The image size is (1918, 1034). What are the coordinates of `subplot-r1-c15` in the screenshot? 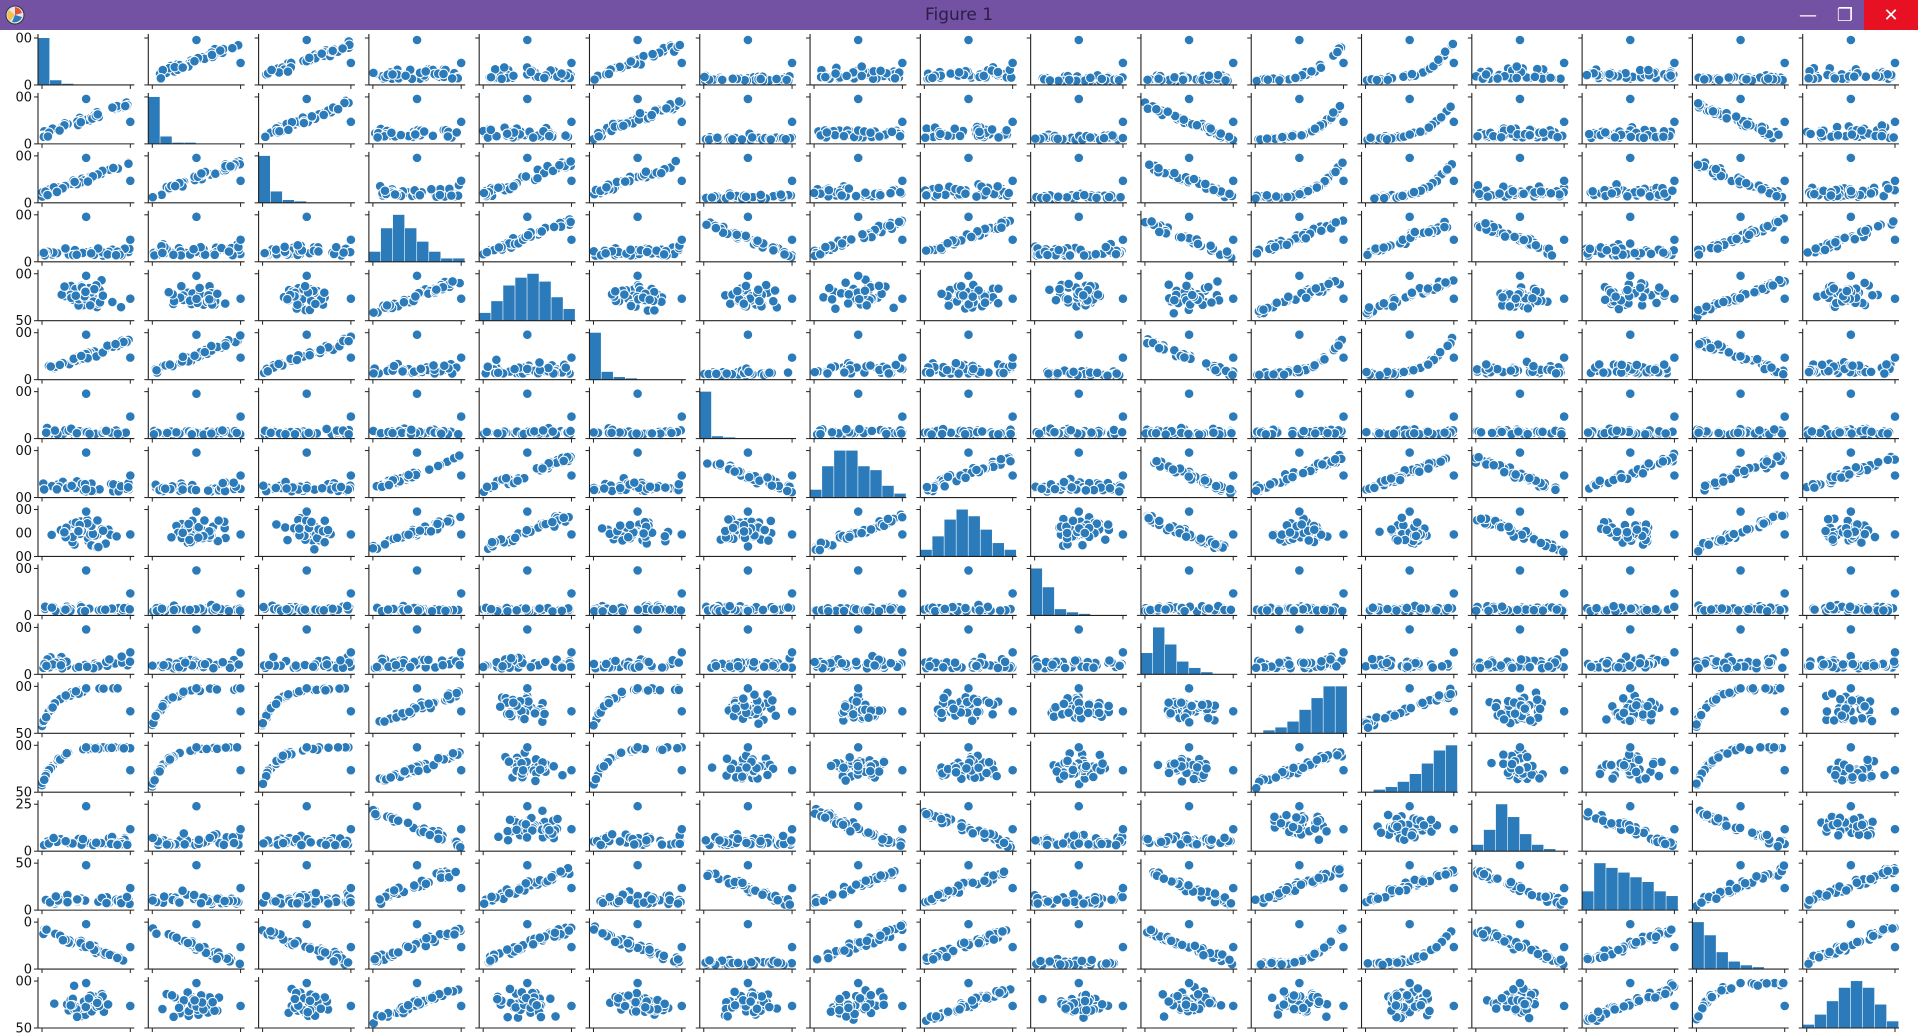 It's located at (1739, 120).